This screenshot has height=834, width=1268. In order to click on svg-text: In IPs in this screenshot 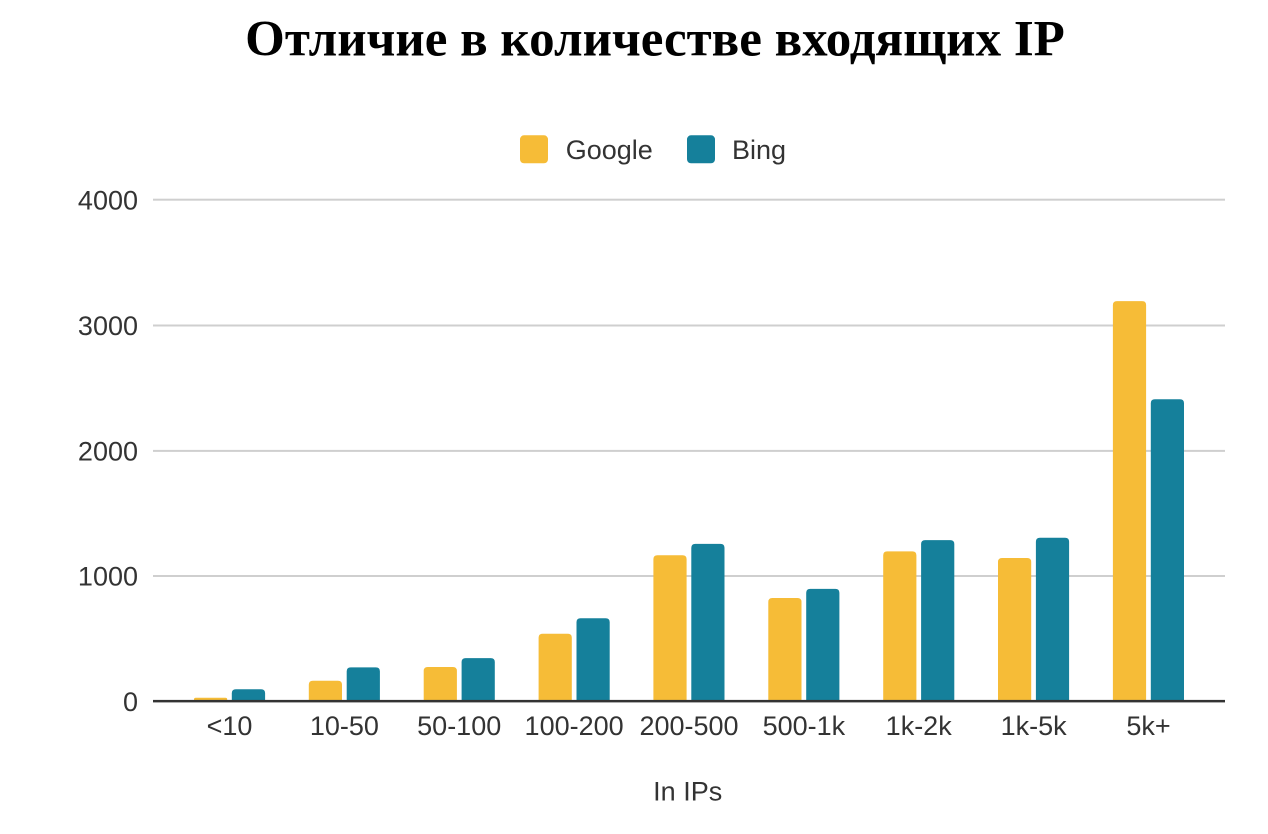, I will do `click(687, 792)`.